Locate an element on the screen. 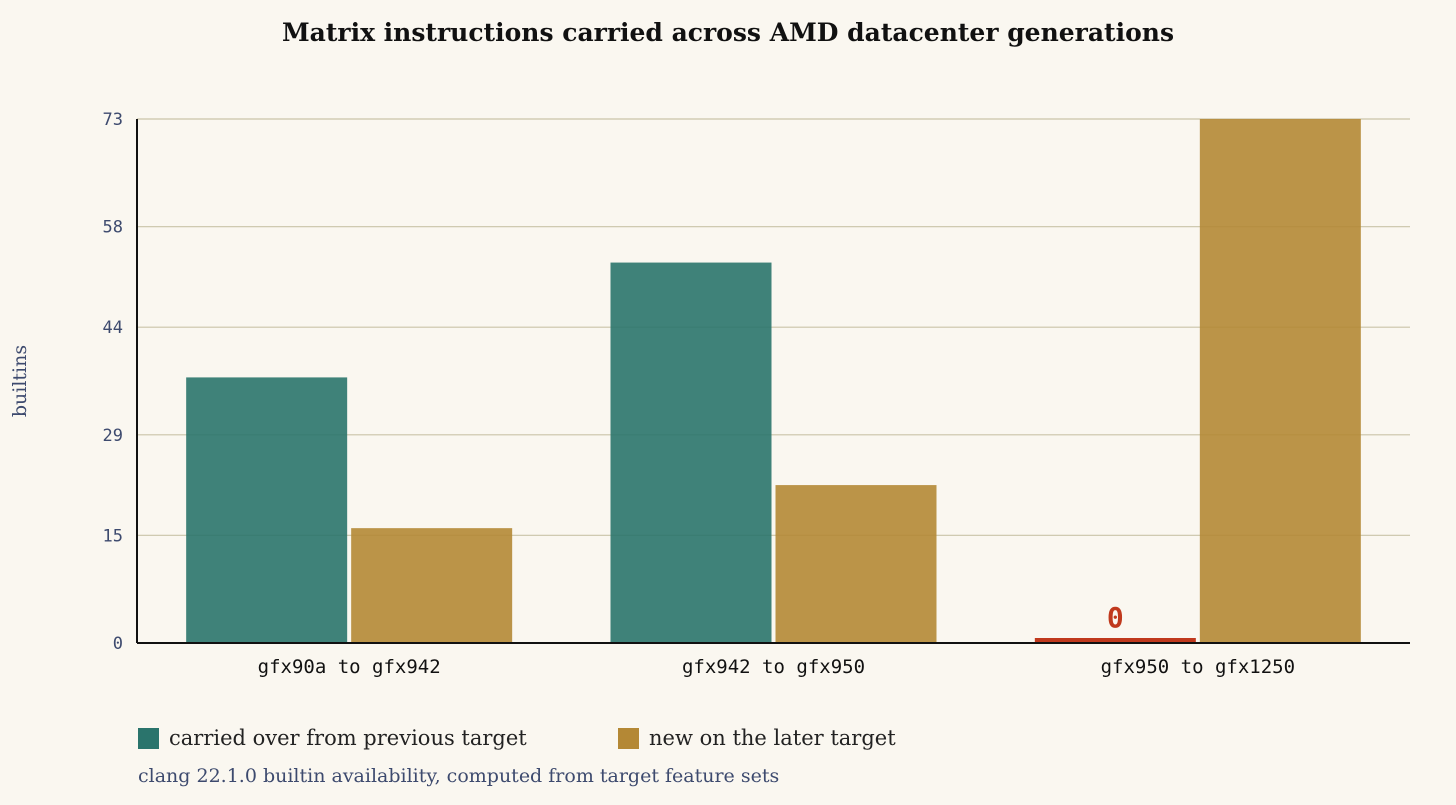  y-tick-label: 73 is located at coordinates (113, 120).